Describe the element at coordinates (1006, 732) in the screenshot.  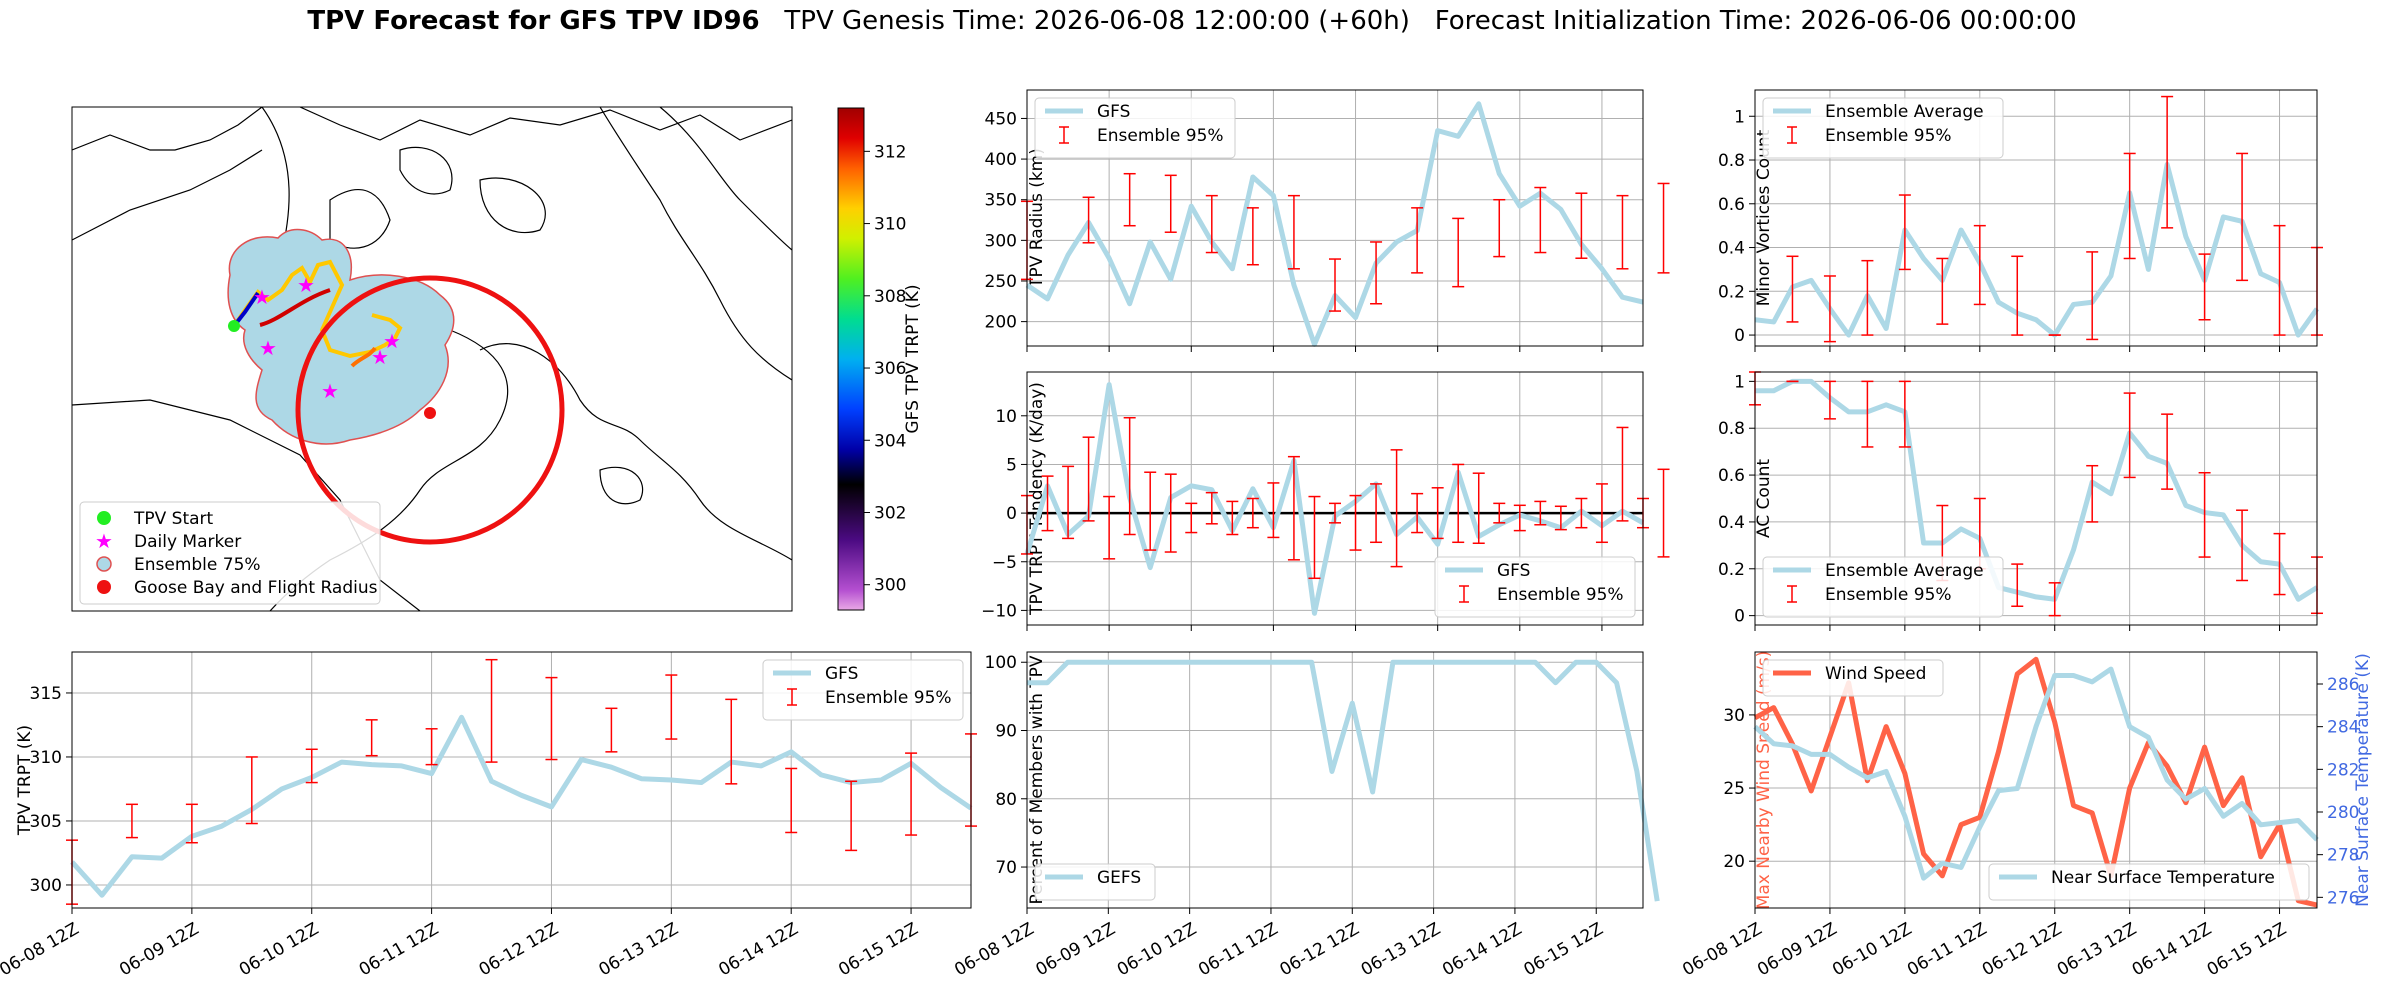
I see `y-tick-label: 90` at that location.